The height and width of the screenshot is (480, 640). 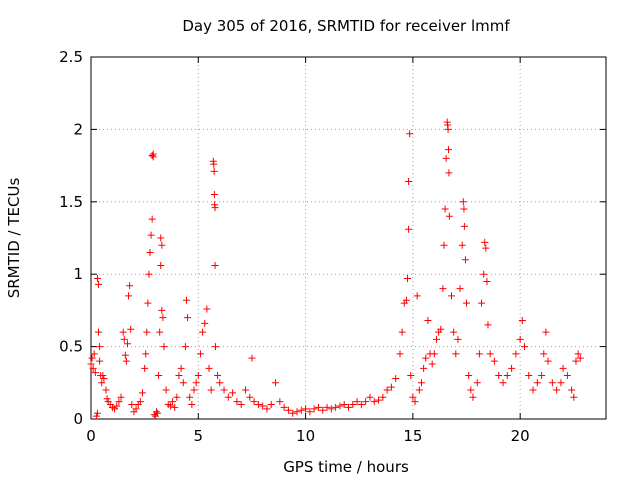 I want to click on y-tick-label: 2, so click(x=78, y=129).